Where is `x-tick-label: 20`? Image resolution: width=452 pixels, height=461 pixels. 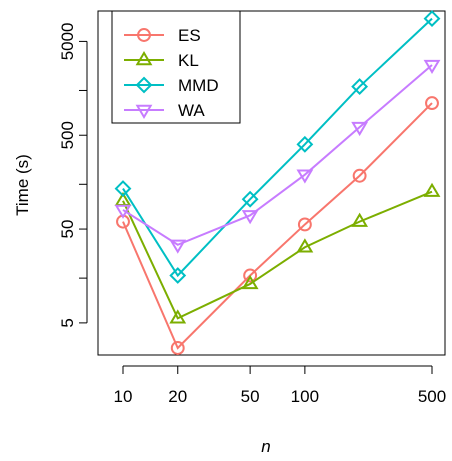
x-tick-label: 20 is located at coordinates (177, 396).